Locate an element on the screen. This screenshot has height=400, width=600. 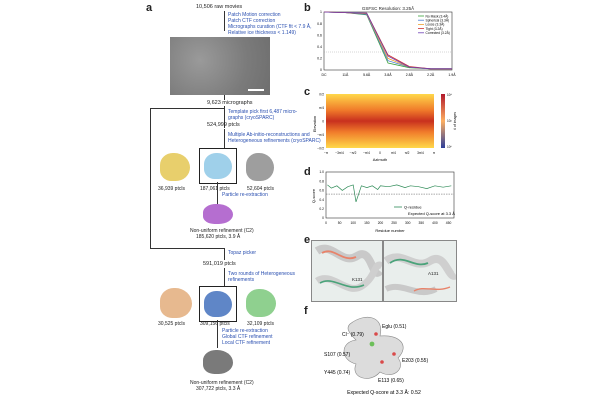
nu1-line1: Non-uniform refinement (C2) is located at coordinates (222, 231).